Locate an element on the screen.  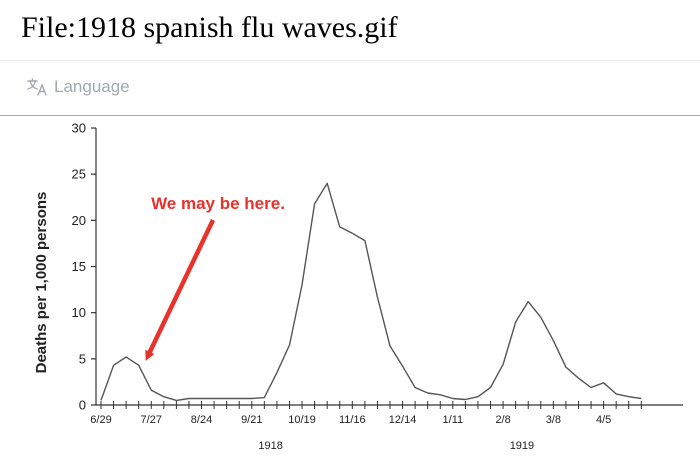
x-tick-label: 12/14 is located at coordinates (403, 420).